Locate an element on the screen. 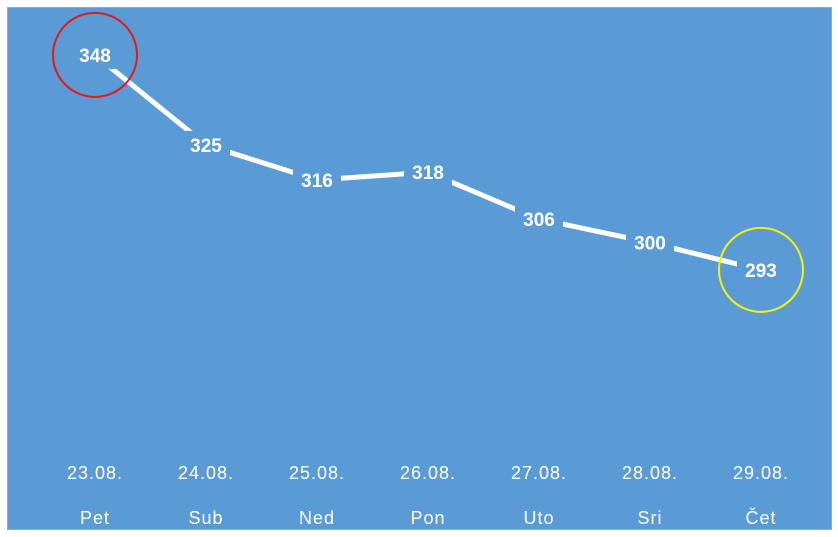  data-label: 325 is located at coordinates (206, 146).